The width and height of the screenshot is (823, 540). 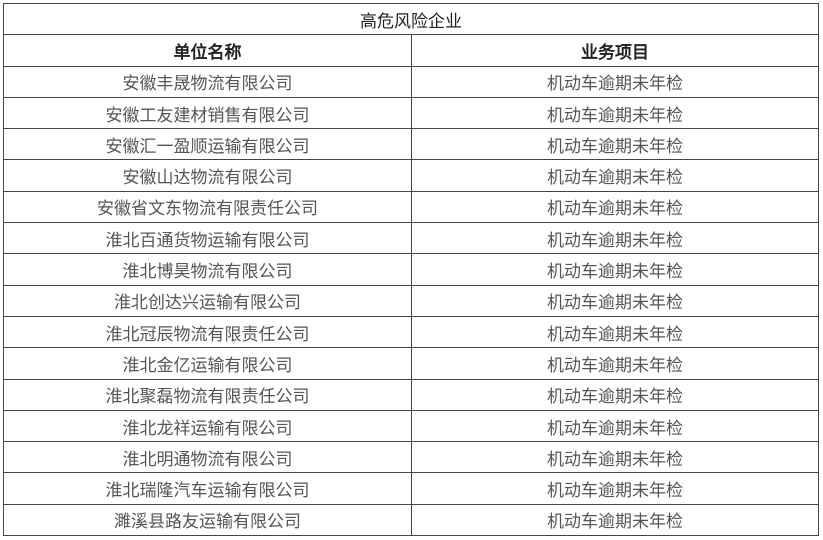 What do you see at coordinates (207, 300) in the screenshot?
I see `company-name-cell: 淮北创达兴运输有限公司` at bounding box center [207, 300].